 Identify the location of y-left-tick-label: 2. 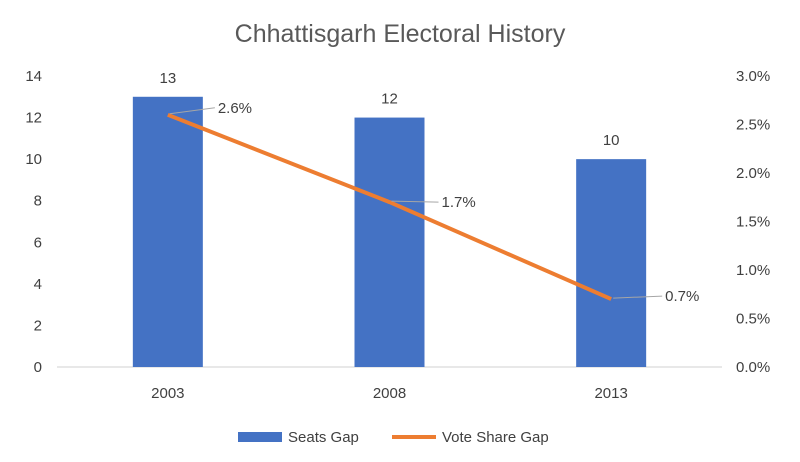
(38, 325).